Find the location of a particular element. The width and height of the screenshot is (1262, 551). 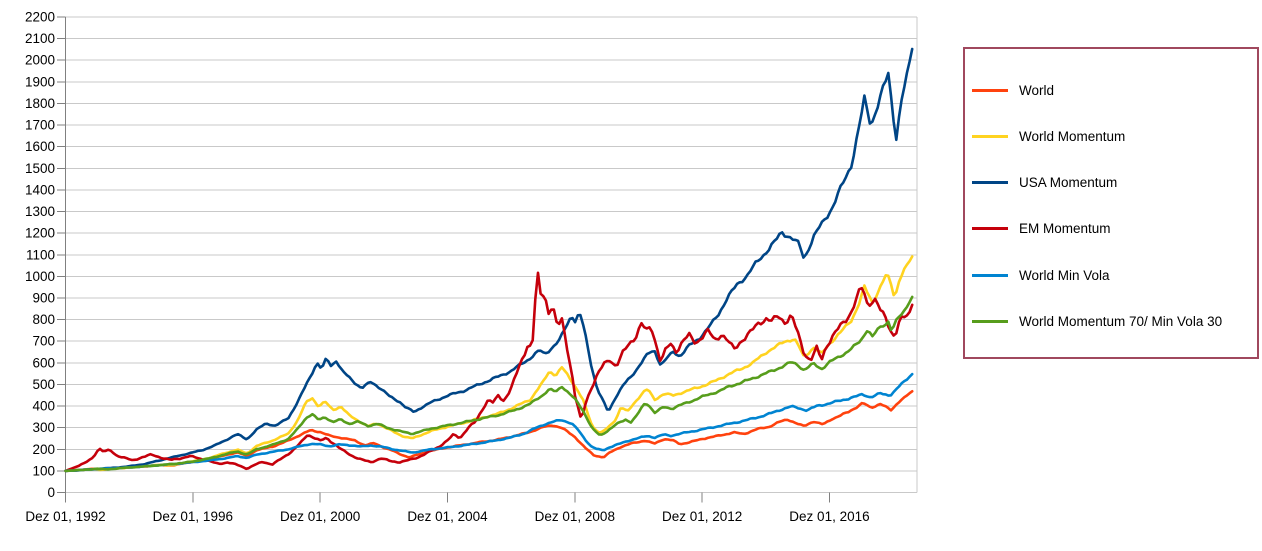

y-axis-tick-label: 2000 is located at coordinates (40, 60).